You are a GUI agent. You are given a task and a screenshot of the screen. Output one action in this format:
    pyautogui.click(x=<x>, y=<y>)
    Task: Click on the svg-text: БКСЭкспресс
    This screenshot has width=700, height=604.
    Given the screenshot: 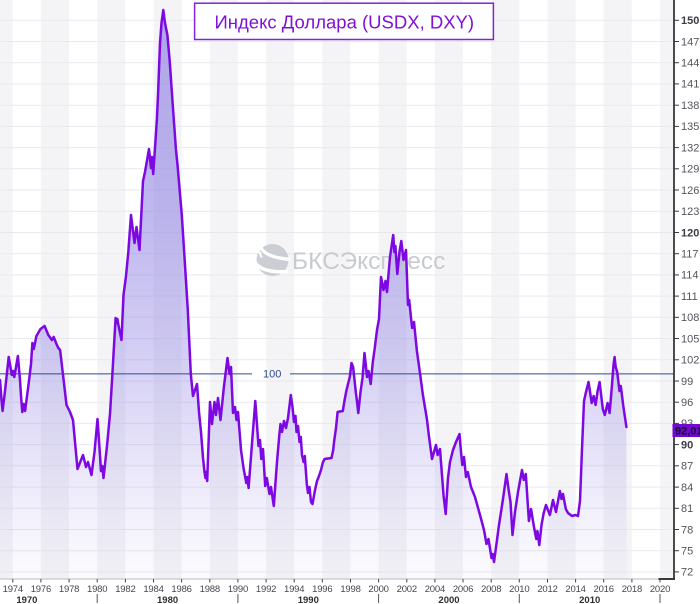 What is the action you would take?
    pyautogui.click(x=368, y=261)
    